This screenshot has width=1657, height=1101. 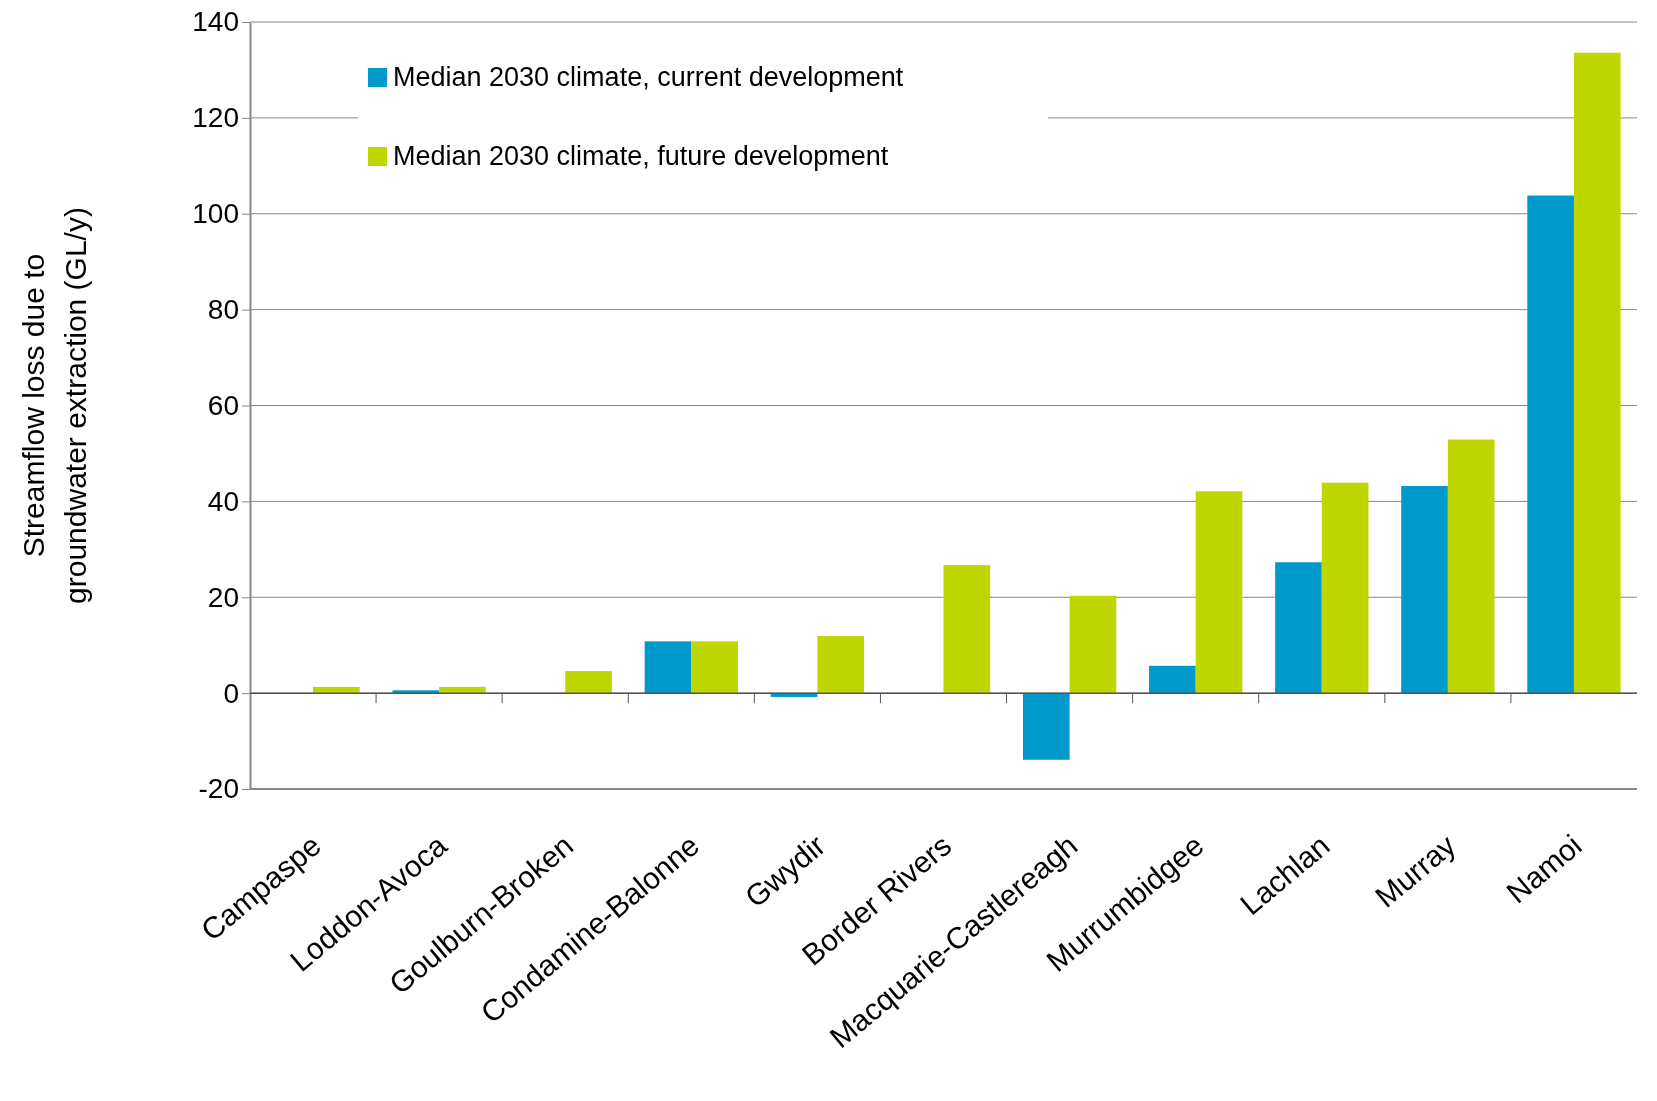 What do you see at coordinates (648, 77) in the screenshot?
I see `legend-label: Median 2030 climate, current development` at bounding box center [648, 77].